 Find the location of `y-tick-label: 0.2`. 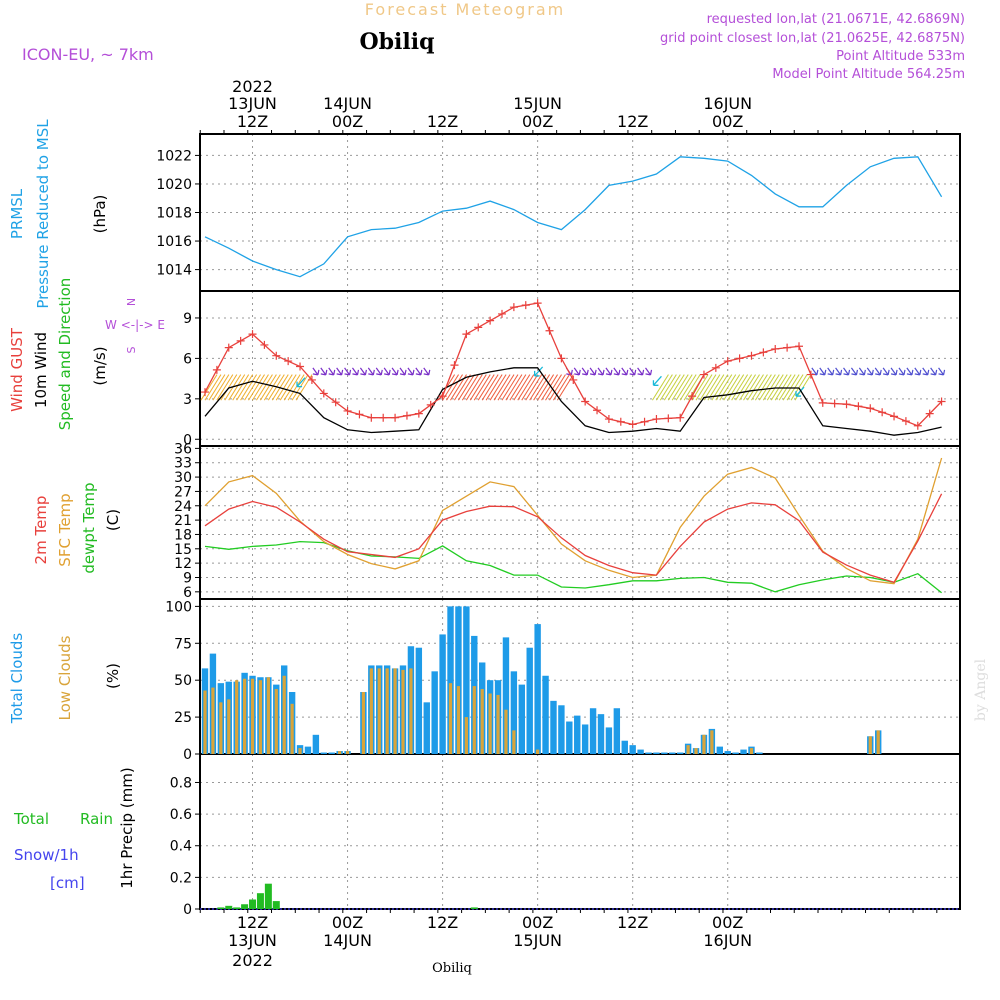

y-tick-label: 0.2 is located at coordinates (181, 878).